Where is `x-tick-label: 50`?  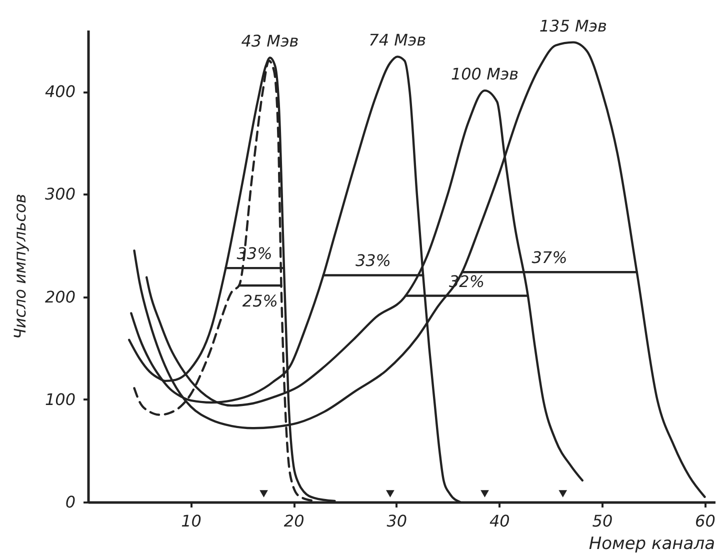 x-tick-label: 50 is located at coordinates (602, 521).